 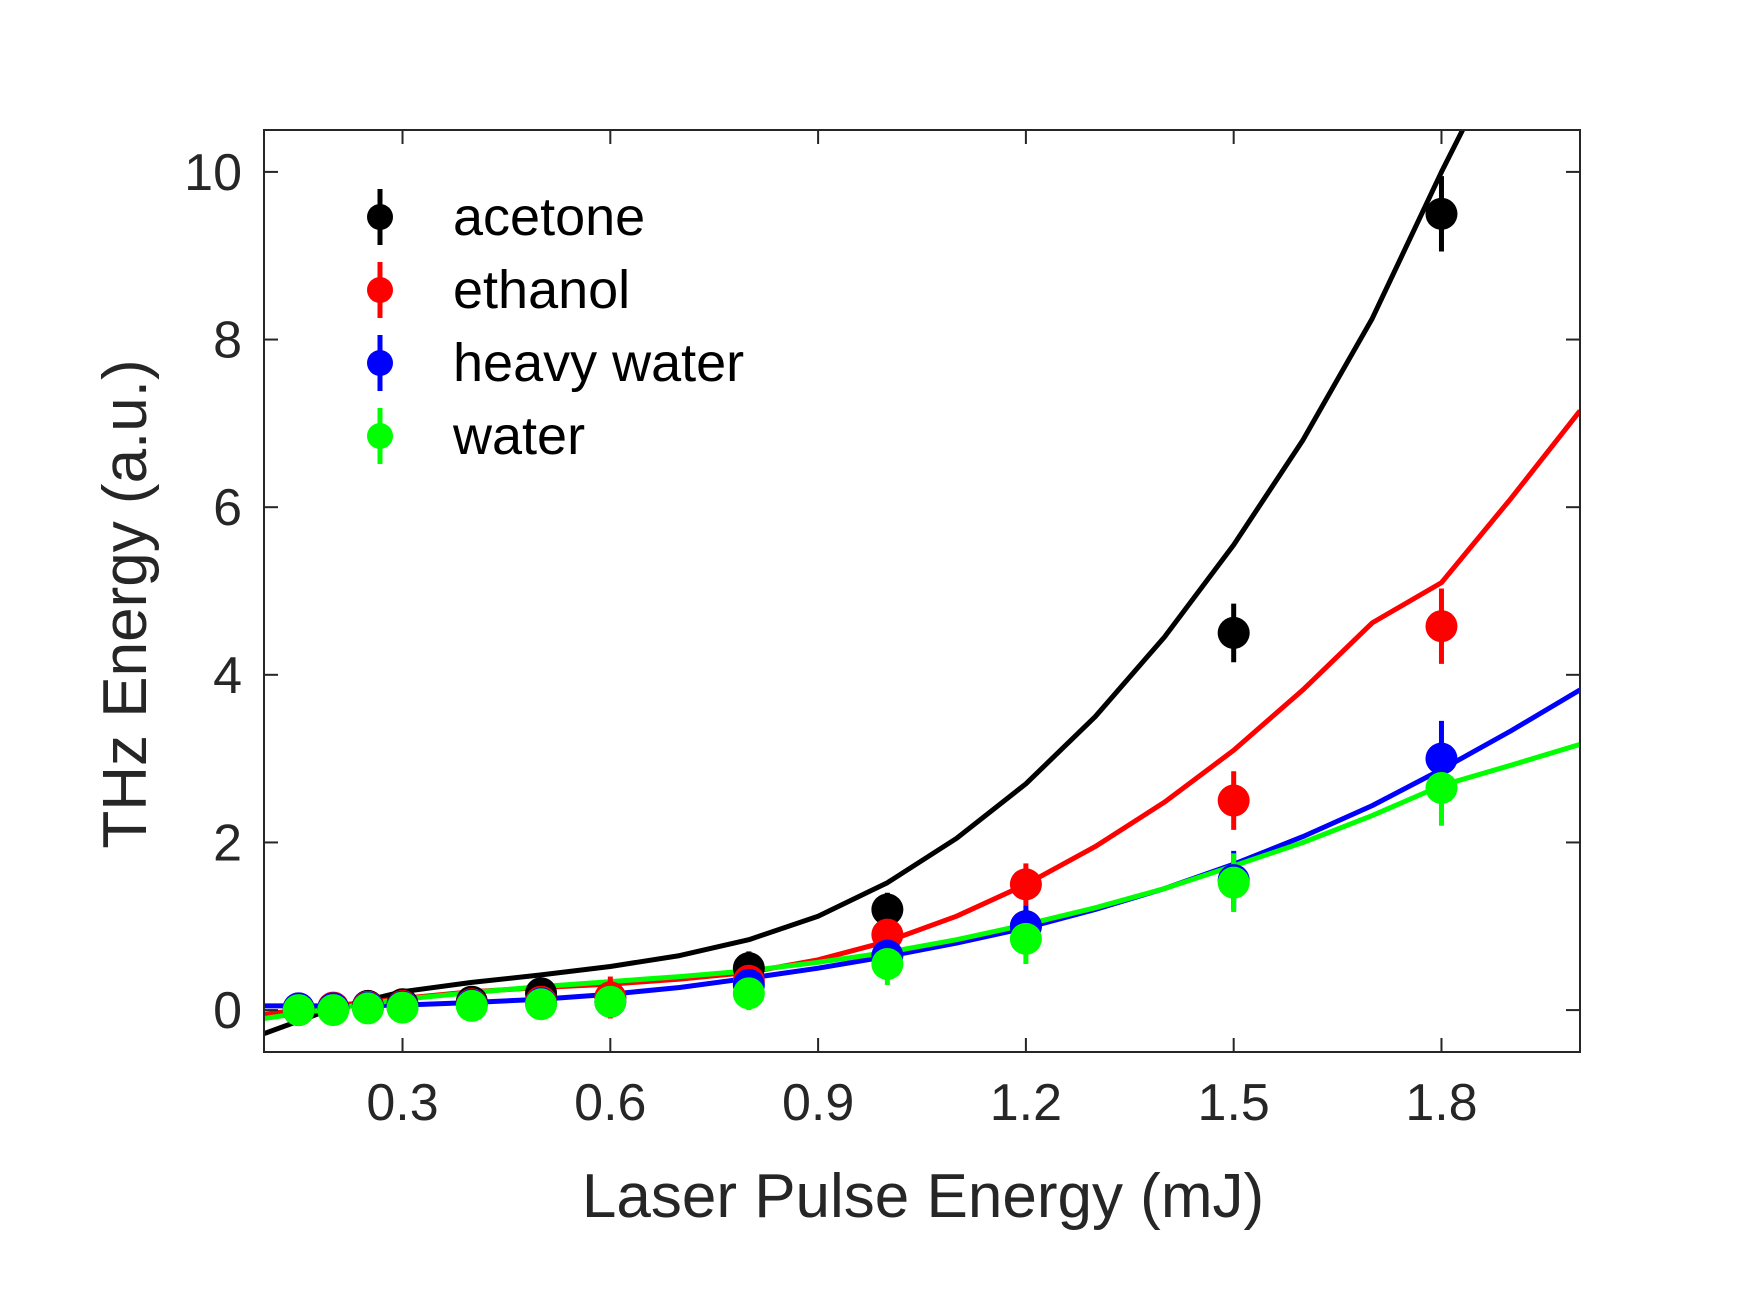 I want to click on legend-label-heavy-water: heavy water, so click(x=598, y=363).